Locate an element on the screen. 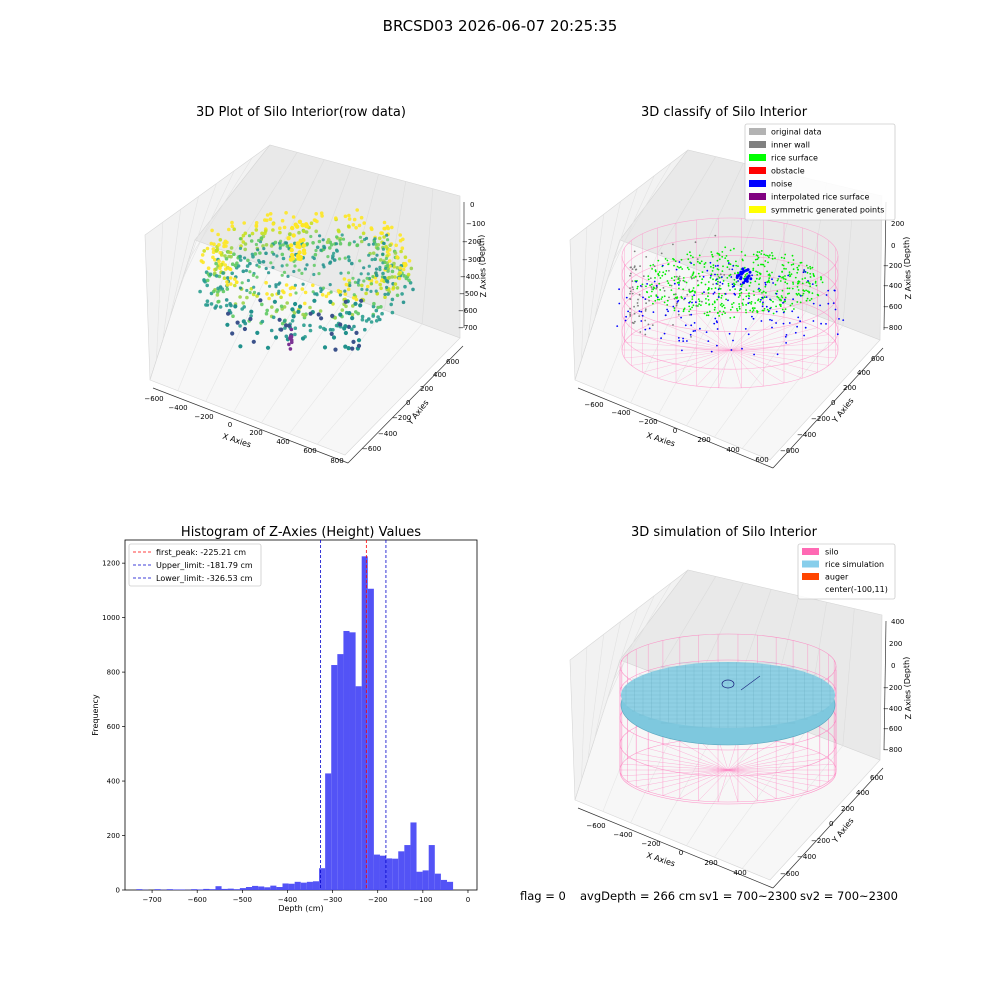 Image resolution: width=1000 pixels, height=1000 pixels. x-tick: 800 is located at coordinates (336, 461).